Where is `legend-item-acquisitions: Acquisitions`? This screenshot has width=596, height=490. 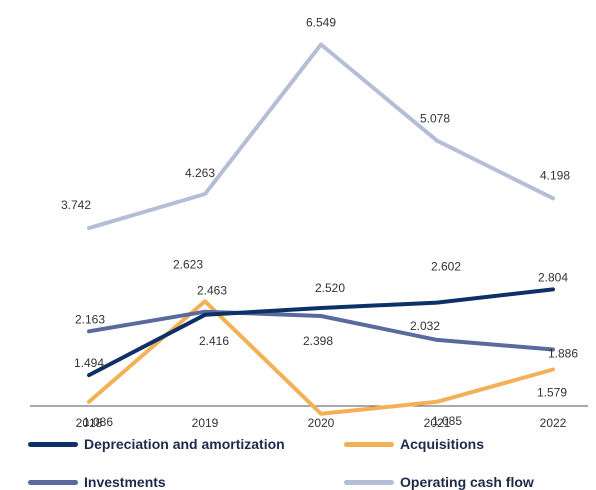 legend-item-acquisitions: Acquisitions is located at coordinates (414, 444).